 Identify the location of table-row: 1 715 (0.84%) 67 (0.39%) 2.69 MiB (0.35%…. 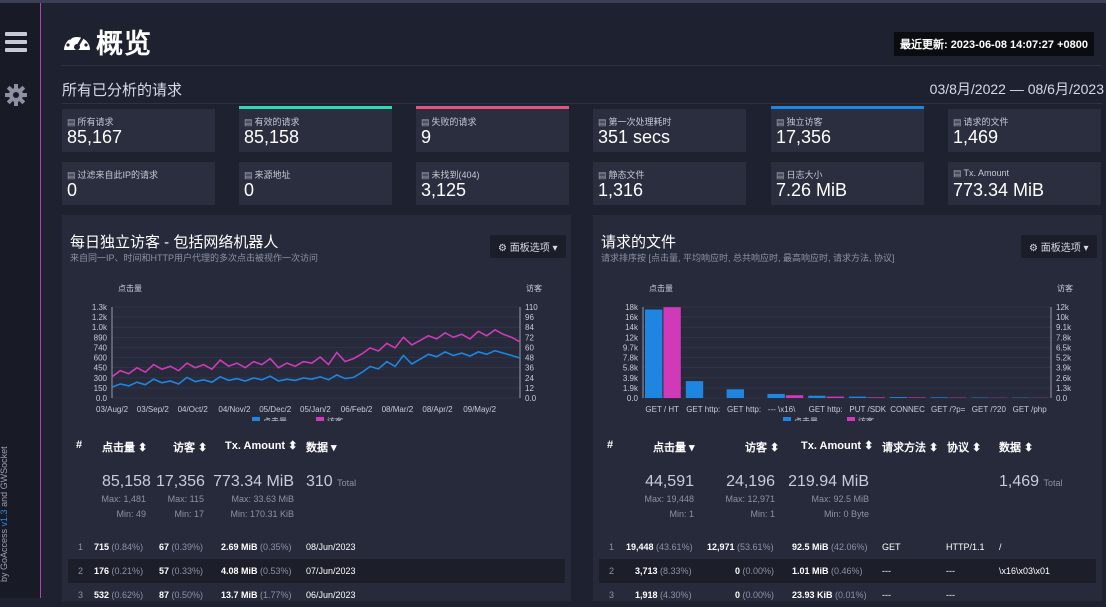
(316, 547).